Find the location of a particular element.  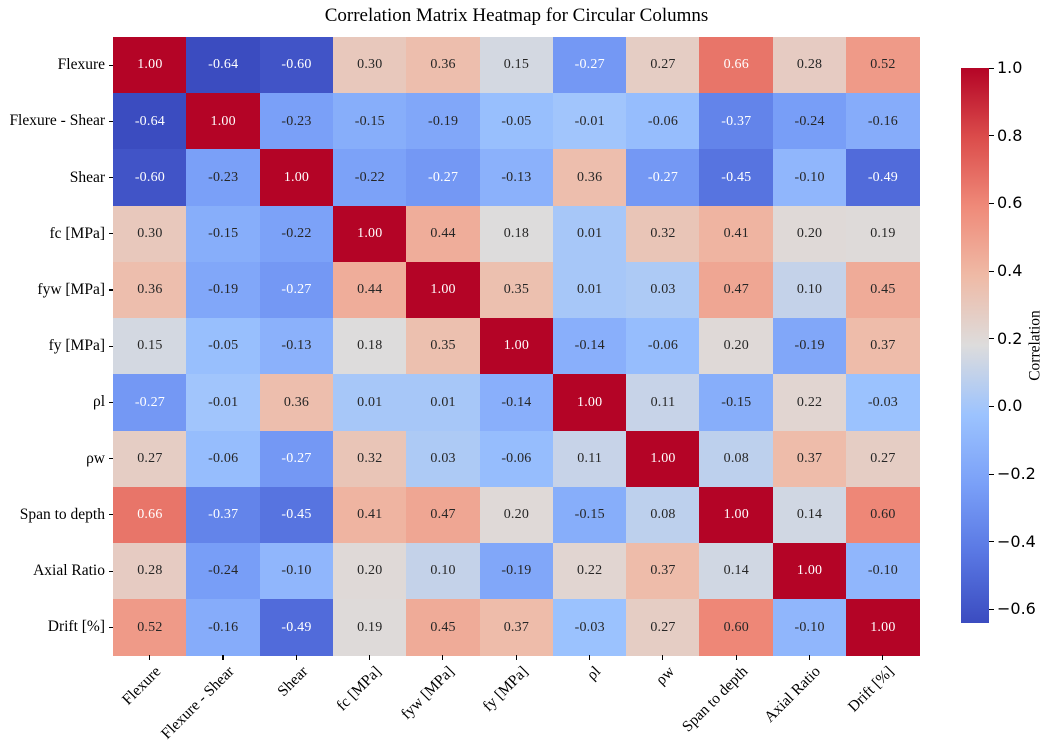

heatmap-cell: 0.22 is located at coordinates (589, 571).